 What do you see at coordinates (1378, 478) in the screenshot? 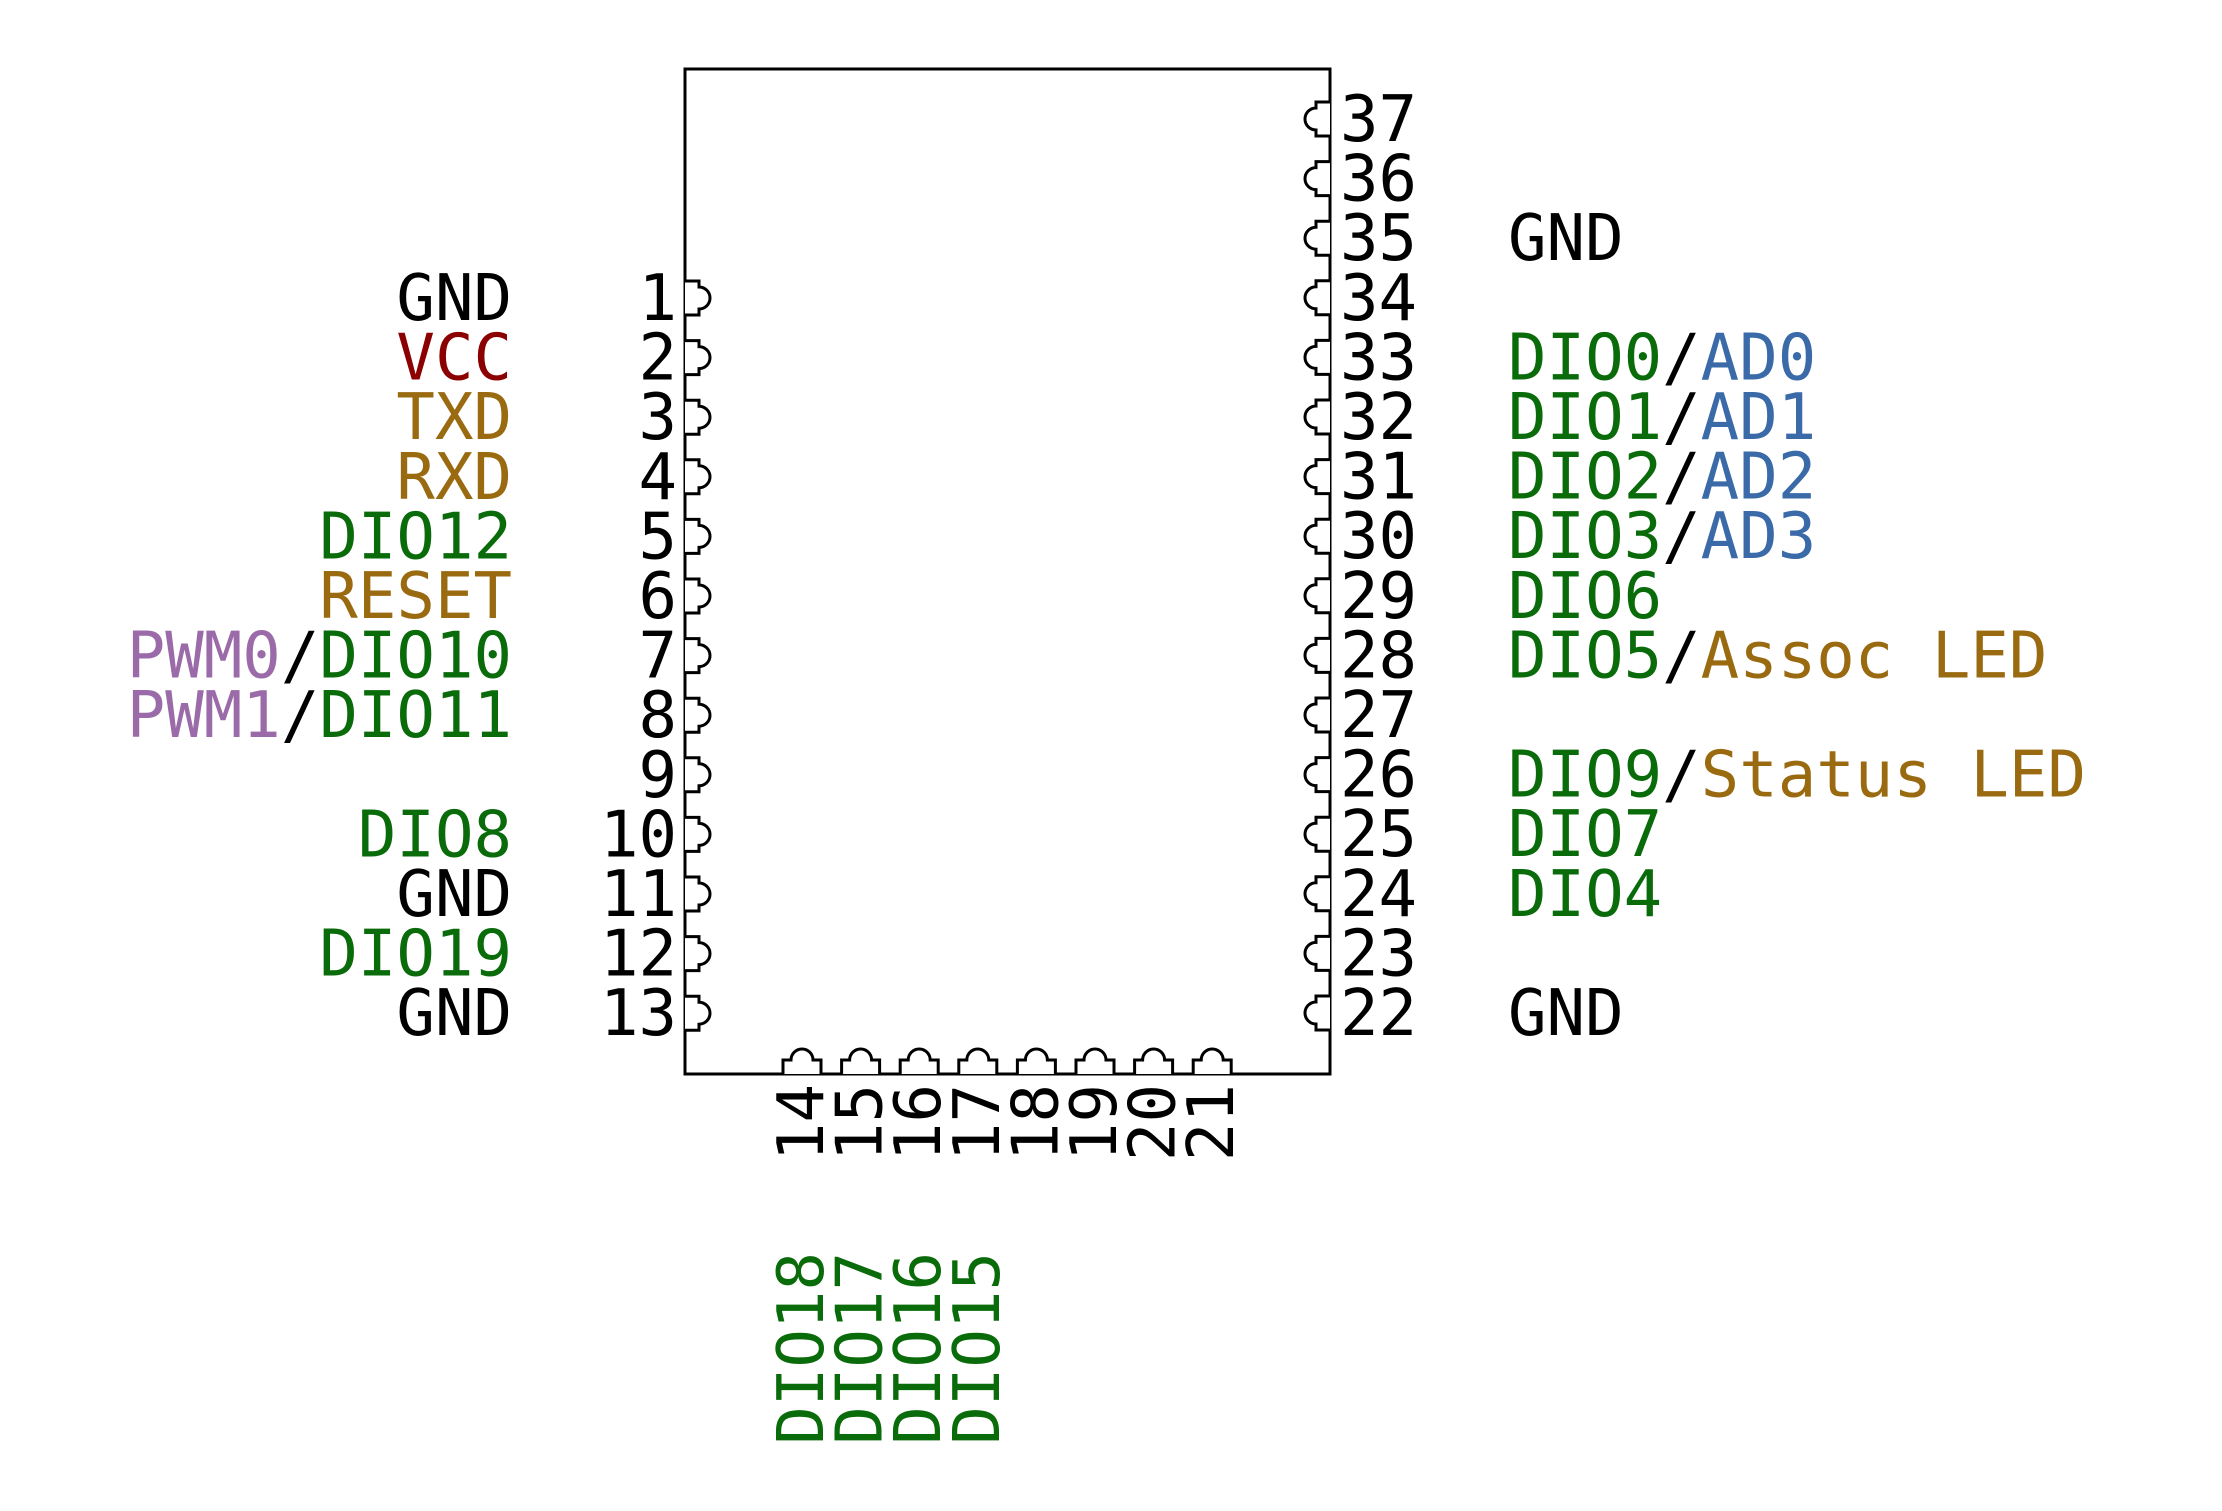
I see `pin-number-31: 31` at bounding box center [1378, 478].